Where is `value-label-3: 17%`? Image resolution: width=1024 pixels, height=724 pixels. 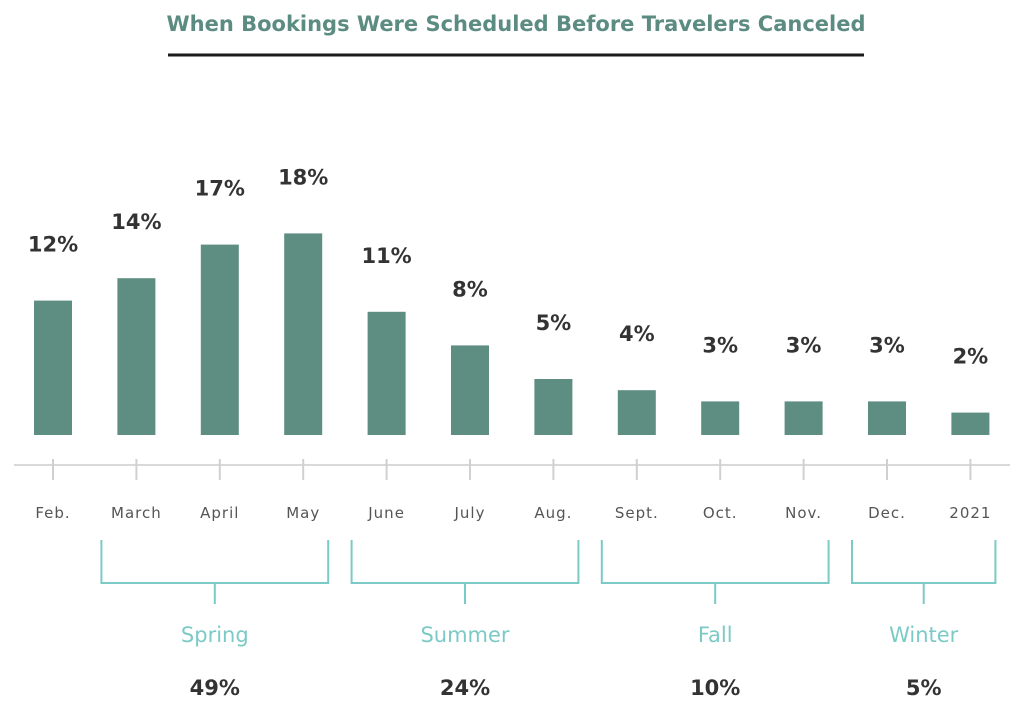
value-label-3: 17% is located at coordinates (220, 189).